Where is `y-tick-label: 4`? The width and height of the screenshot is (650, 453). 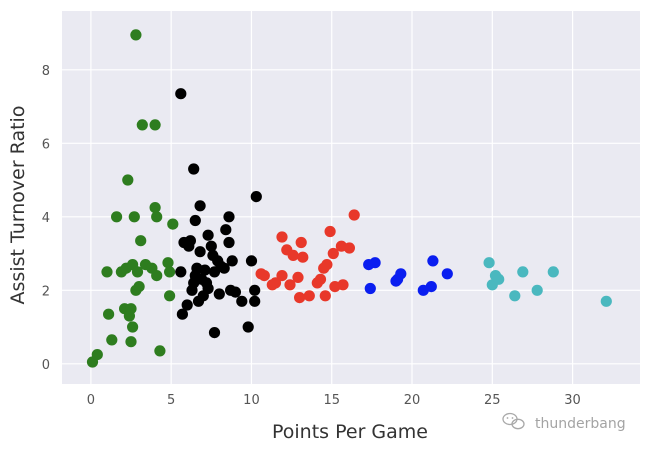 y-tick-label: 4 is located at coordinates (46, 218).